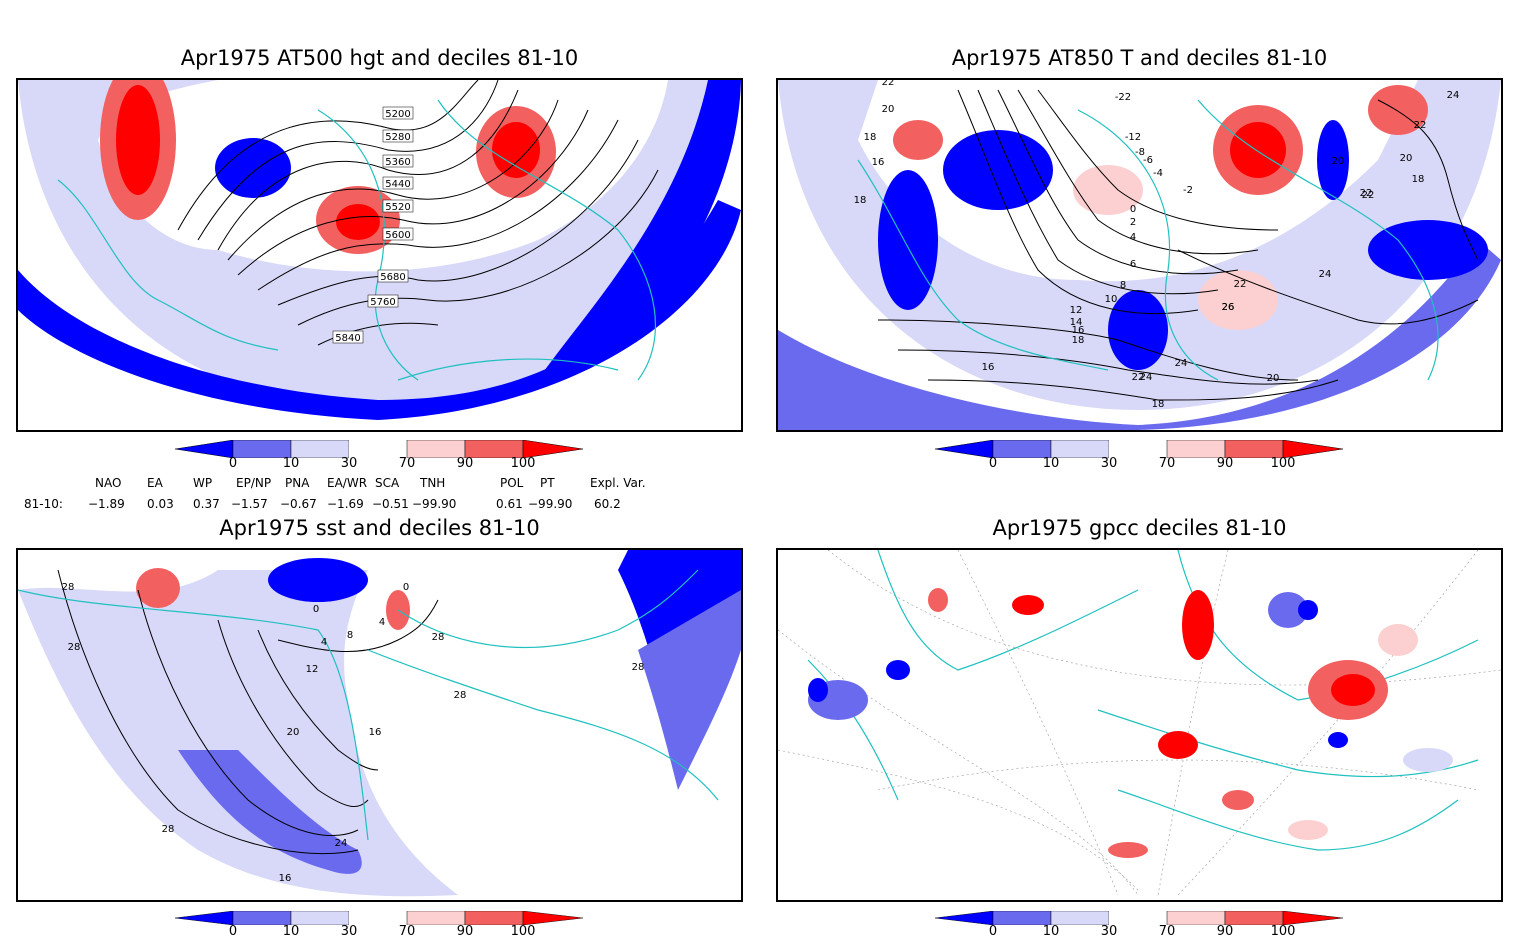 The width and height of the screenshot is (1520, 940). I want to click on index-name: Expl. Var., so click(618, 483).